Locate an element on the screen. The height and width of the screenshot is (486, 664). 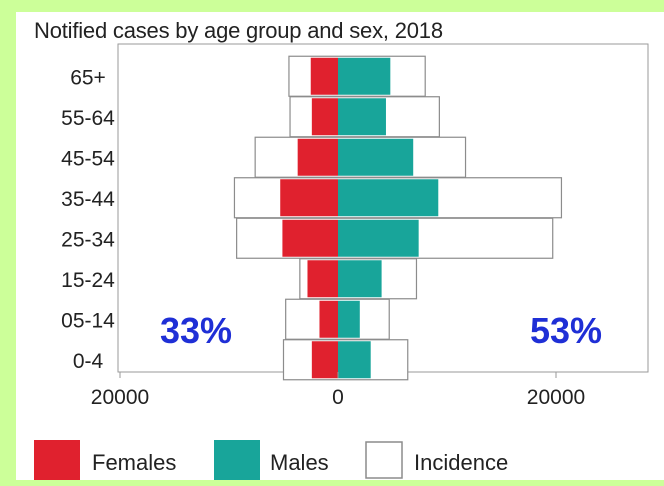
legend-label-males: Males is located at coordinates (299, 462).